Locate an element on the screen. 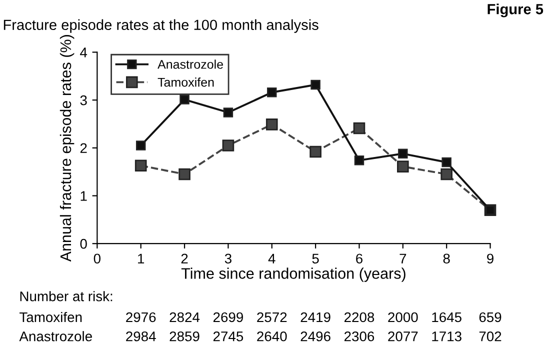 The width and height of the screenshot is (549, 348). y-tick-label: 1 is located at coordinates (83, 196).